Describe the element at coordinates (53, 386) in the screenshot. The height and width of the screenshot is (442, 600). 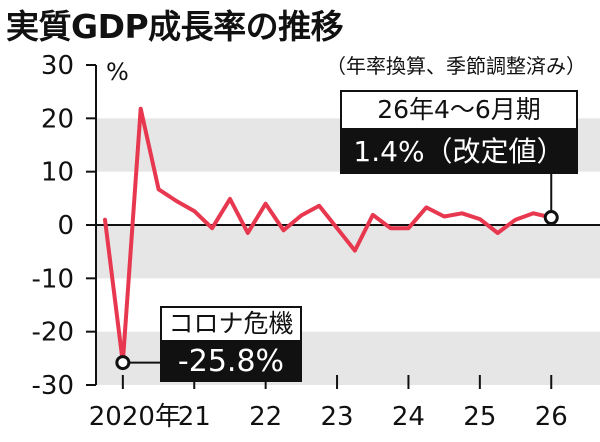
I see `y-tick-label: -30` at that location.